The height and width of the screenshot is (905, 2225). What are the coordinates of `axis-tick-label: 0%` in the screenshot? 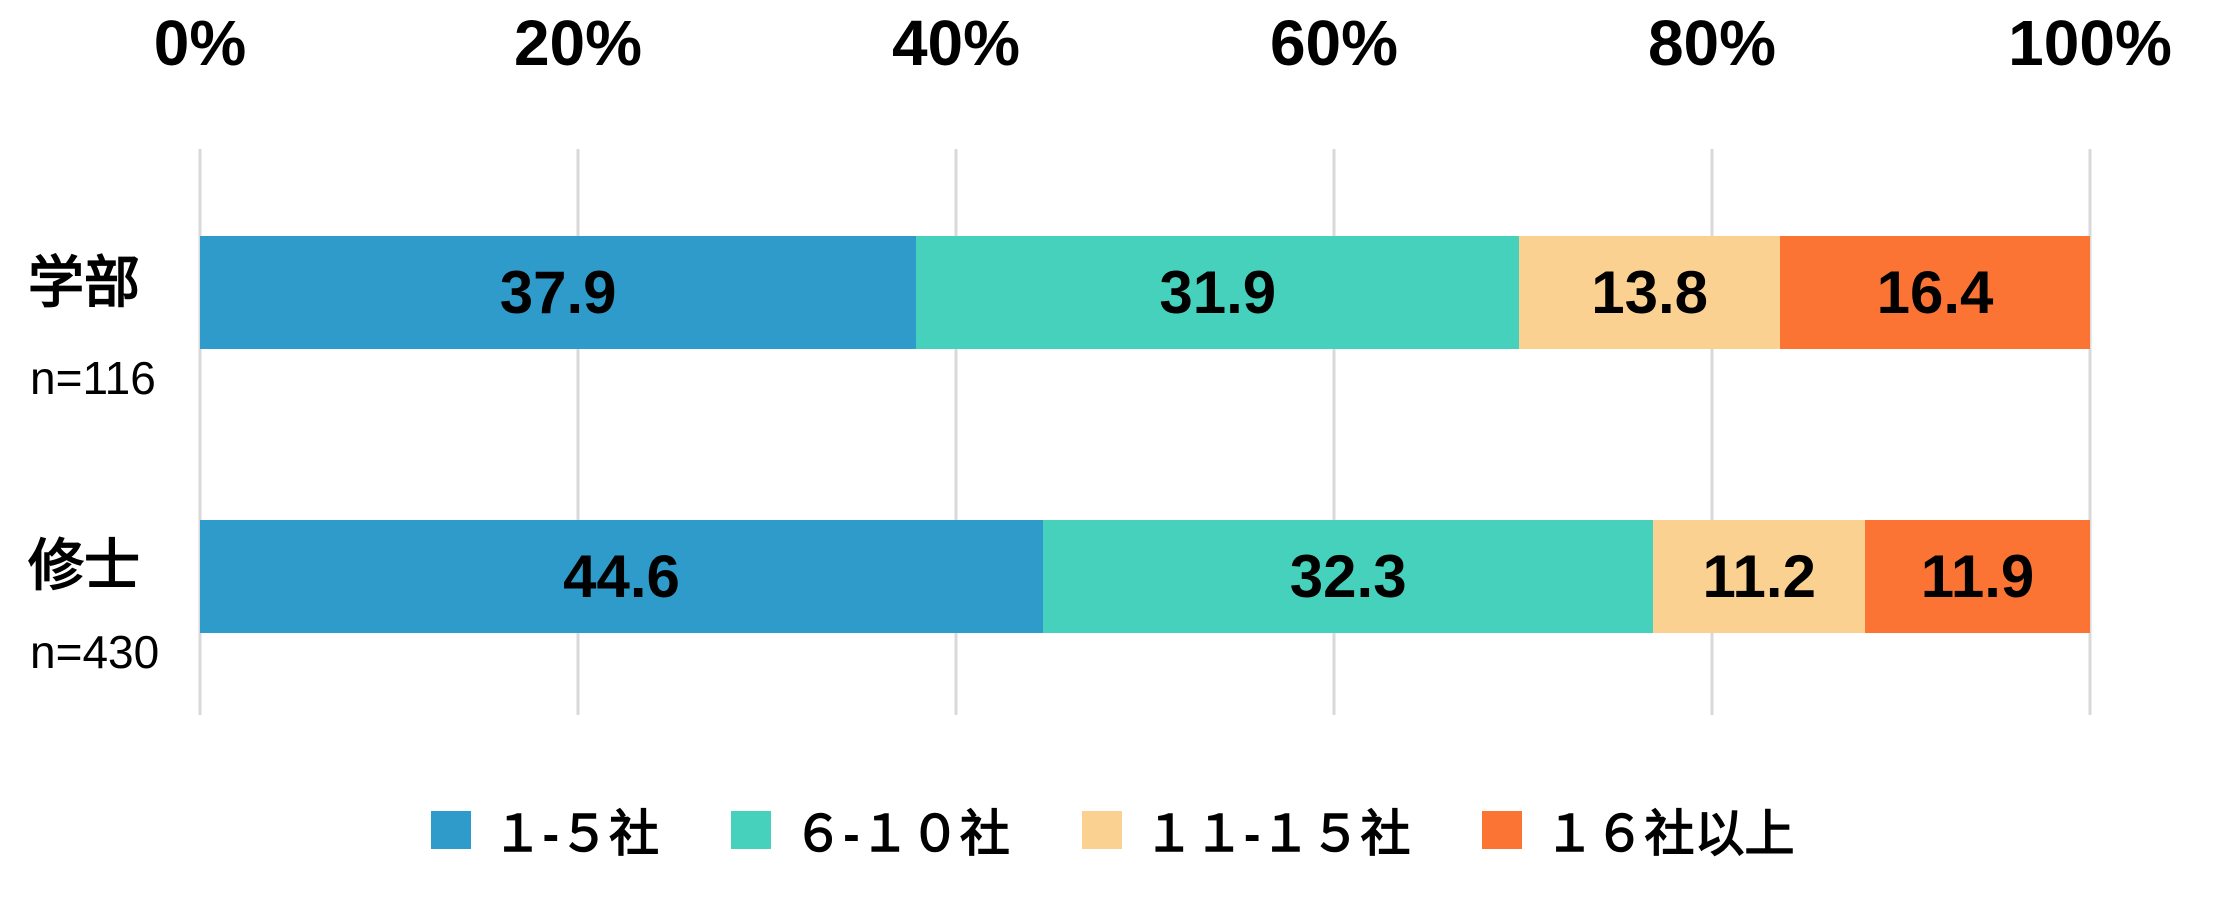 It's located at (200, 43).